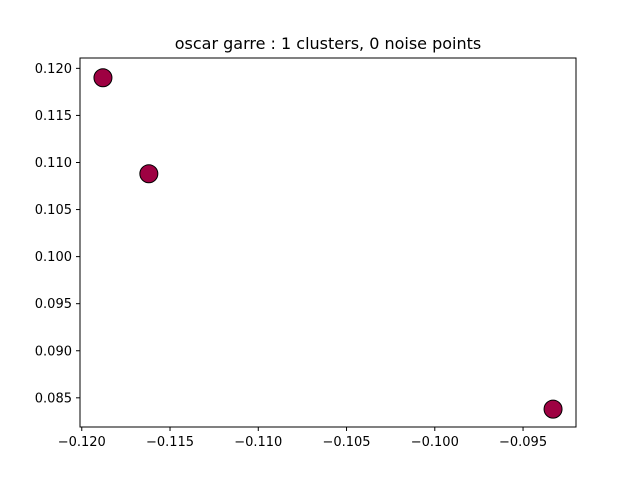 The height and width of the screenshot is (480, 640). What do you see at coordinates (170, 442) in the screenshot?
I see `x-tick-label: −0.115` at bounding box center [170, 442].